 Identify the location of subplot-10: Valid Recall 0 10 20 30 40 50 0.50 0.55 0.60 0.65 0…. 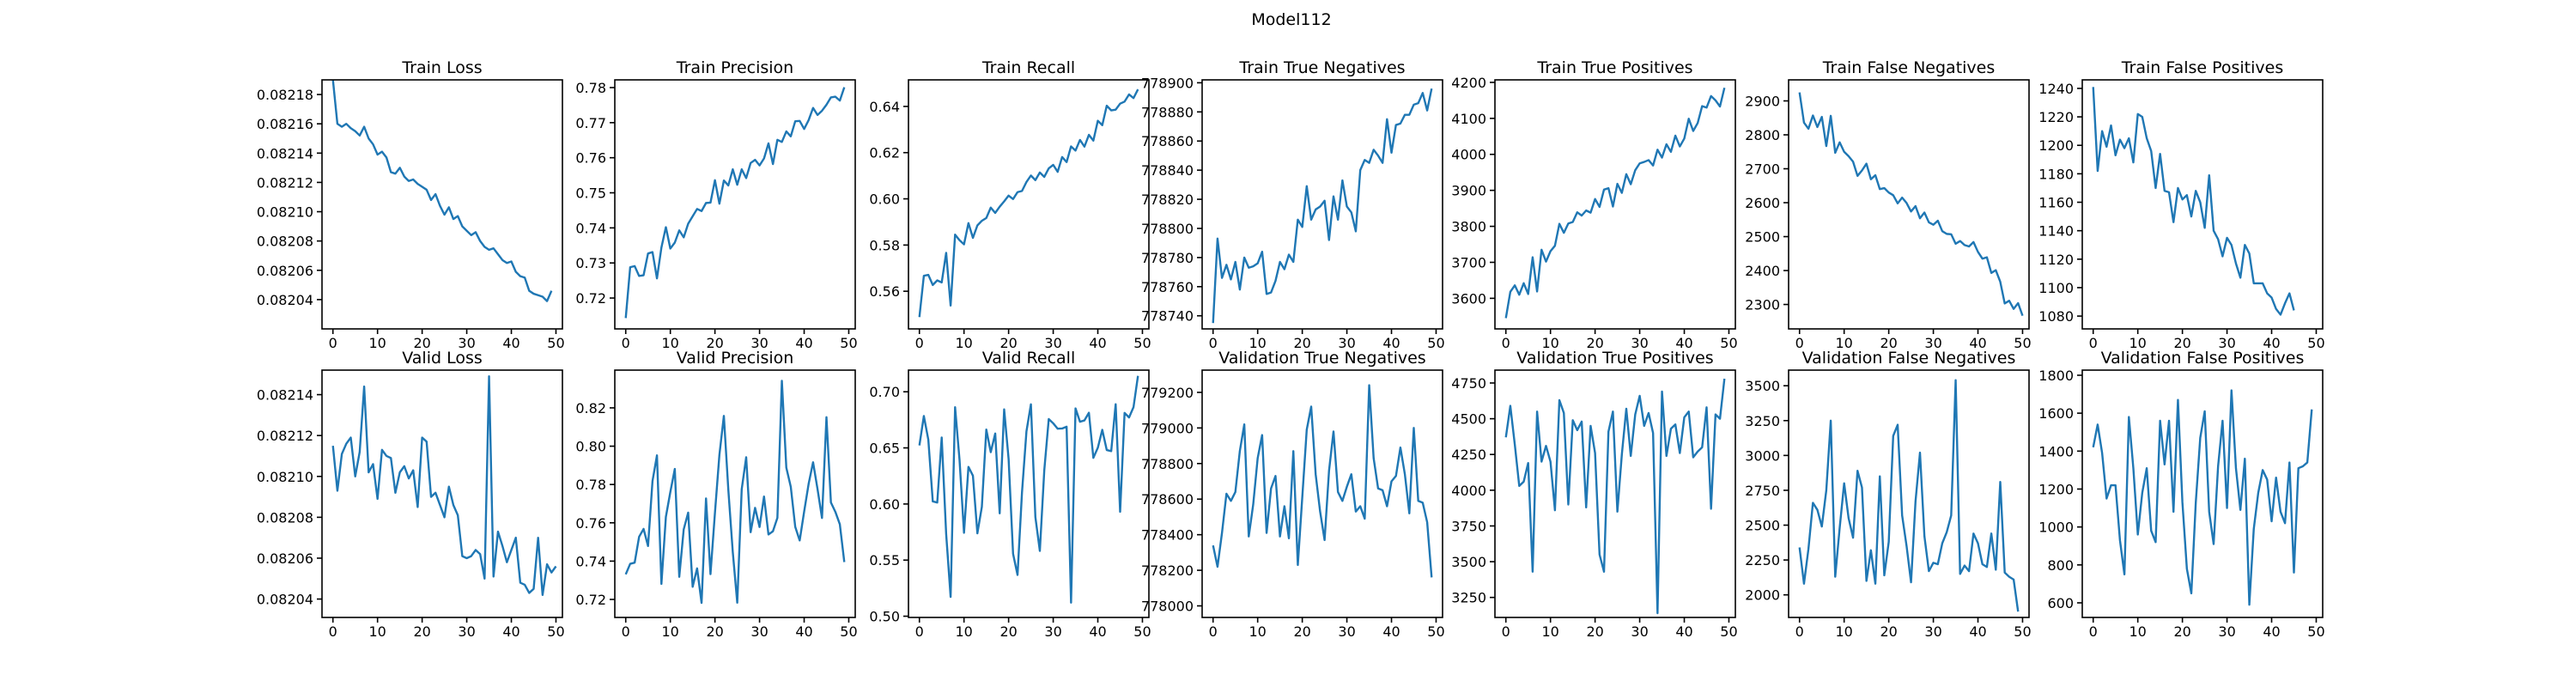
(1010, 494).